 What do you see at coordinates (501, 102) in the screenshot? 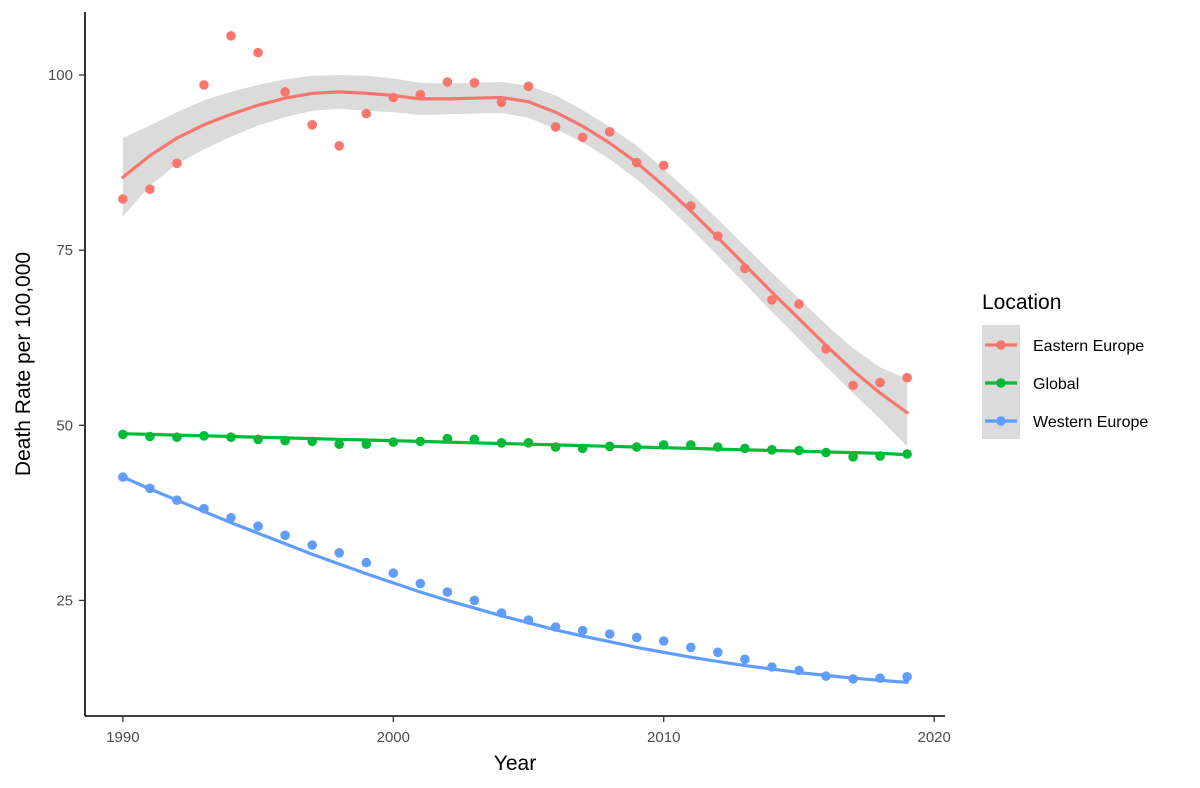
I see `data-point-0-2004` at bounding box center [501, 102].